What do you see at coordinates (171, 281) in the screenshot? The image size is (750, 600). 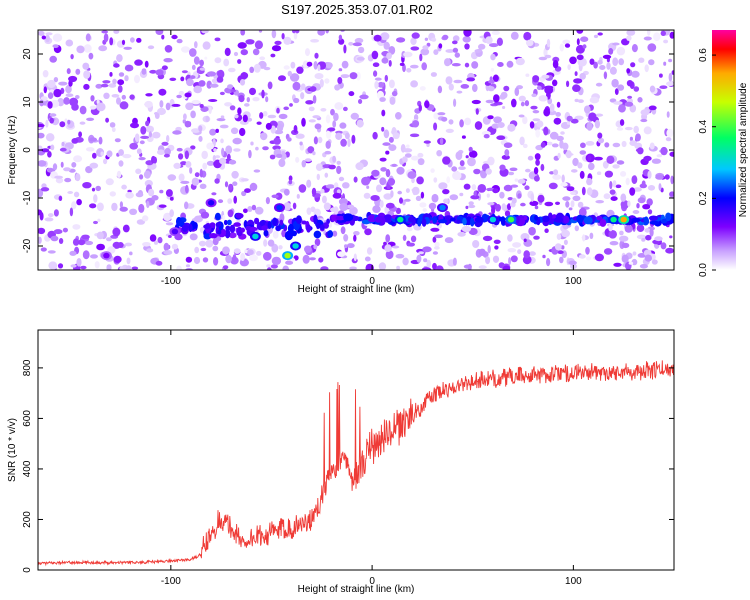 I see `x-tick-label: -100` at bounding box center [171, 281].